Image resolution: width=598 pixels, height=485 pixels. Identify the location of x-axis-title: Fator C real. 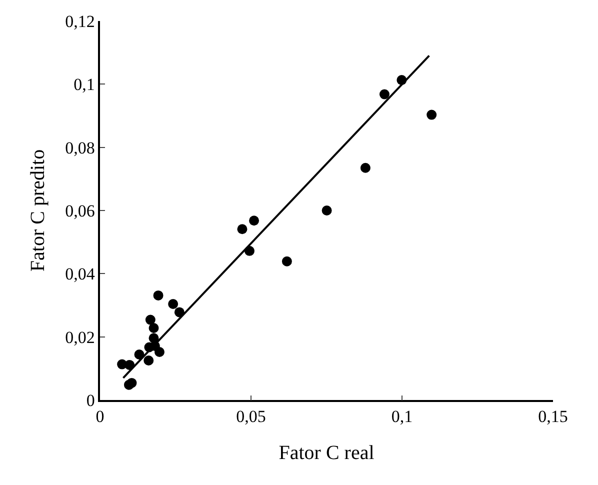
(326, 453).